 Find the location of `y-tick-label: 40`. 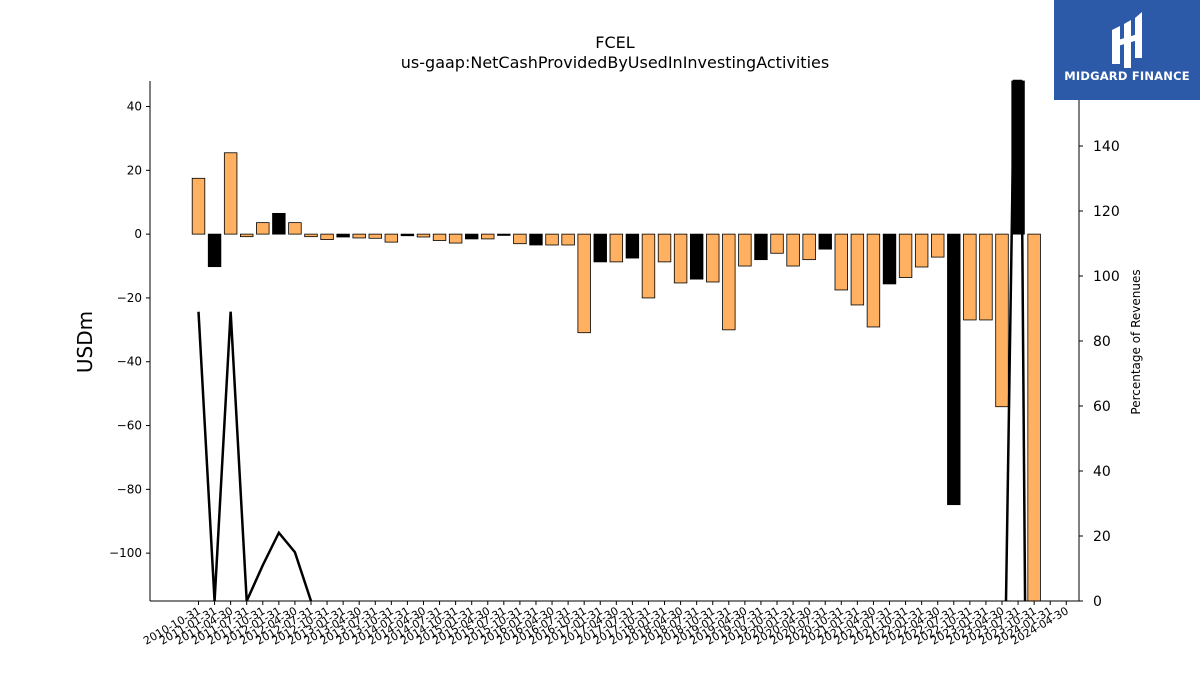

y-tick-label: 40 is located at coordinates (134, 107).